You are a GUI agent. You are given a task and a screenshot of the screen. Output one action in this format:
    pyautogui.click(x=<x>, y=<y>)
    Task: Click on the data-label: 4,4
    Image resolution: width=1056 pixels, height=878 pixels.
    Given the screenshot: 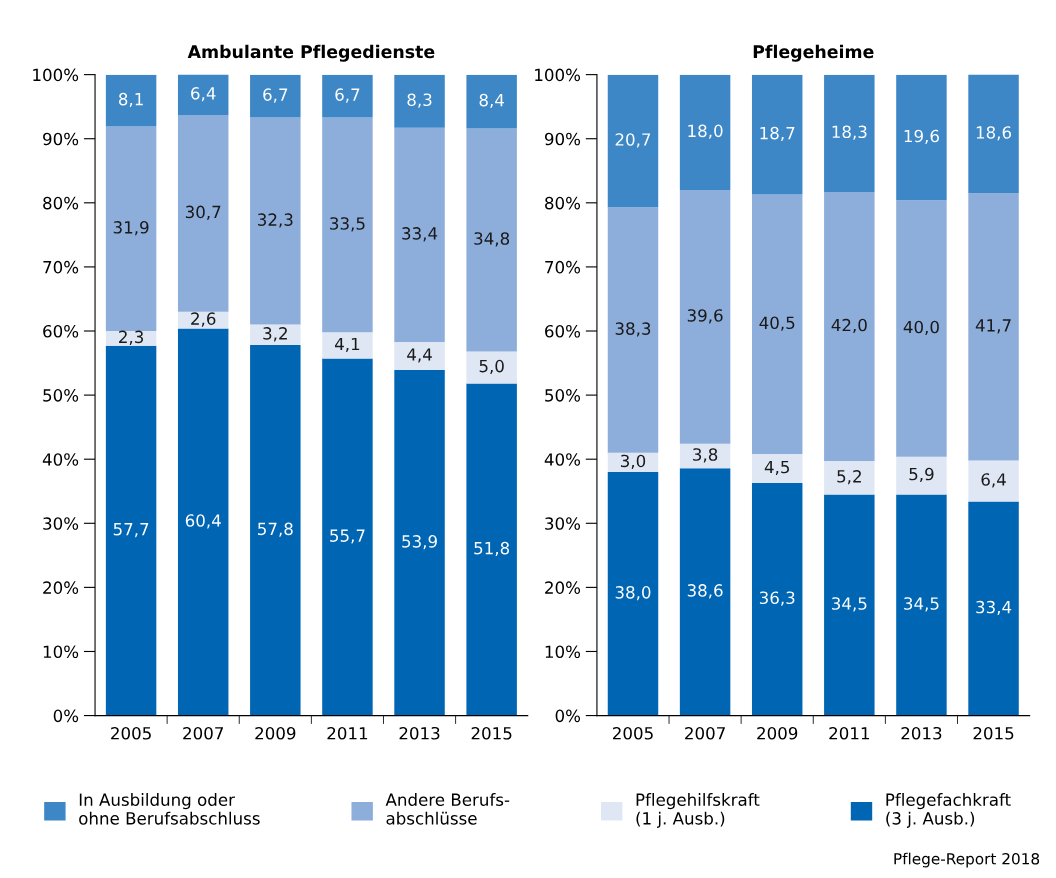 What is the action you would take?
    pyautogui.click(x=419, y=355)
    